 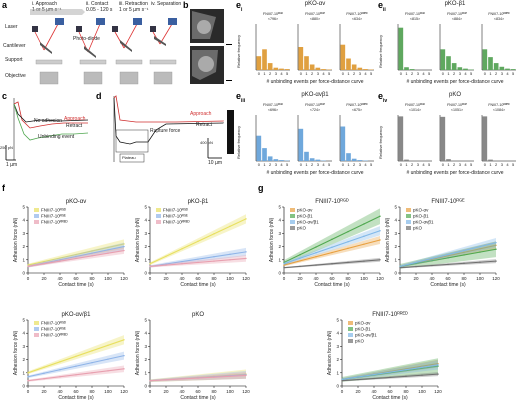 I want to click on support-label: Support, so click(x=14, y=60).